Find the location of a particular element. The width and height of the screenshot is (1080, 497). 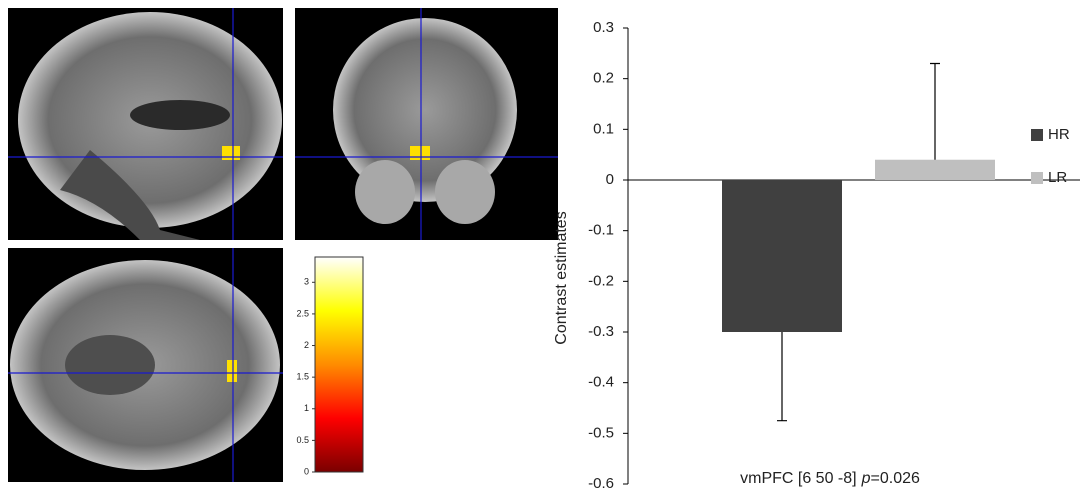

colorbar-tick-label: 0 is located at coordinates (306, 471).